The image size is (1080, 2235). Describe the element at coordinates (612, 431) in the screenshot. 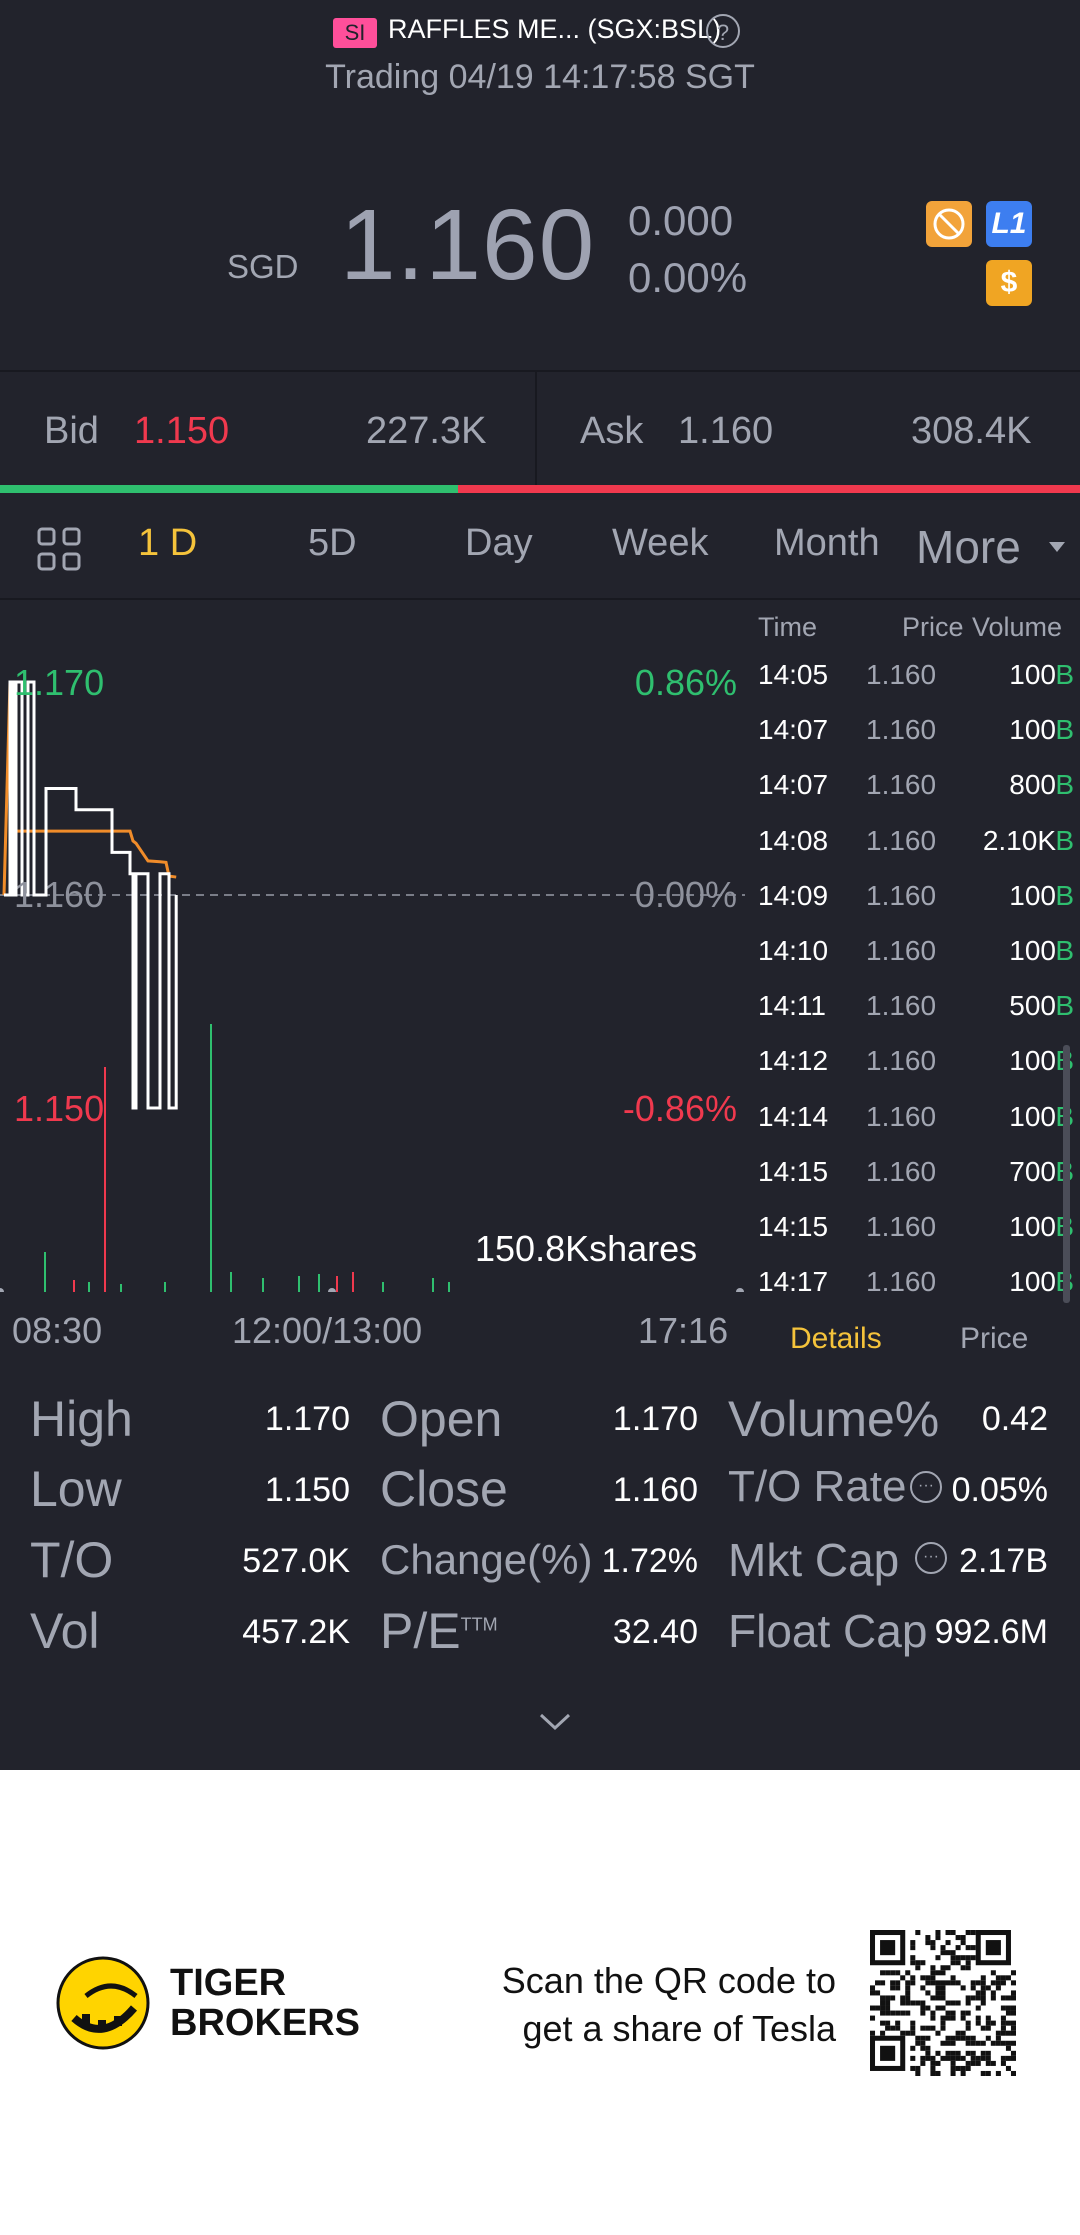

I see `ask-label: Ask` at that location.